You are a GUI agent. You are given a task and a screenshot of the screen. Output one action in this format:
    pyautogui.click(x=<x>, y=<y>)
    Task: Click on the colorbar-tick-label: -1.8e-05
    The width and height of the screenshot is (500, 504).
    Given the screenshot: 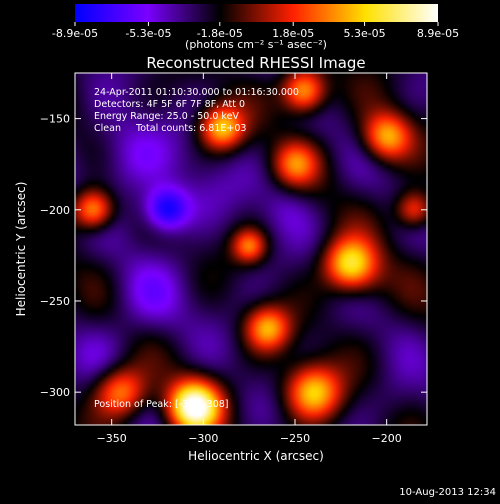 What is the action you would take?
    pyautogui.click(x=220, y=33)
    